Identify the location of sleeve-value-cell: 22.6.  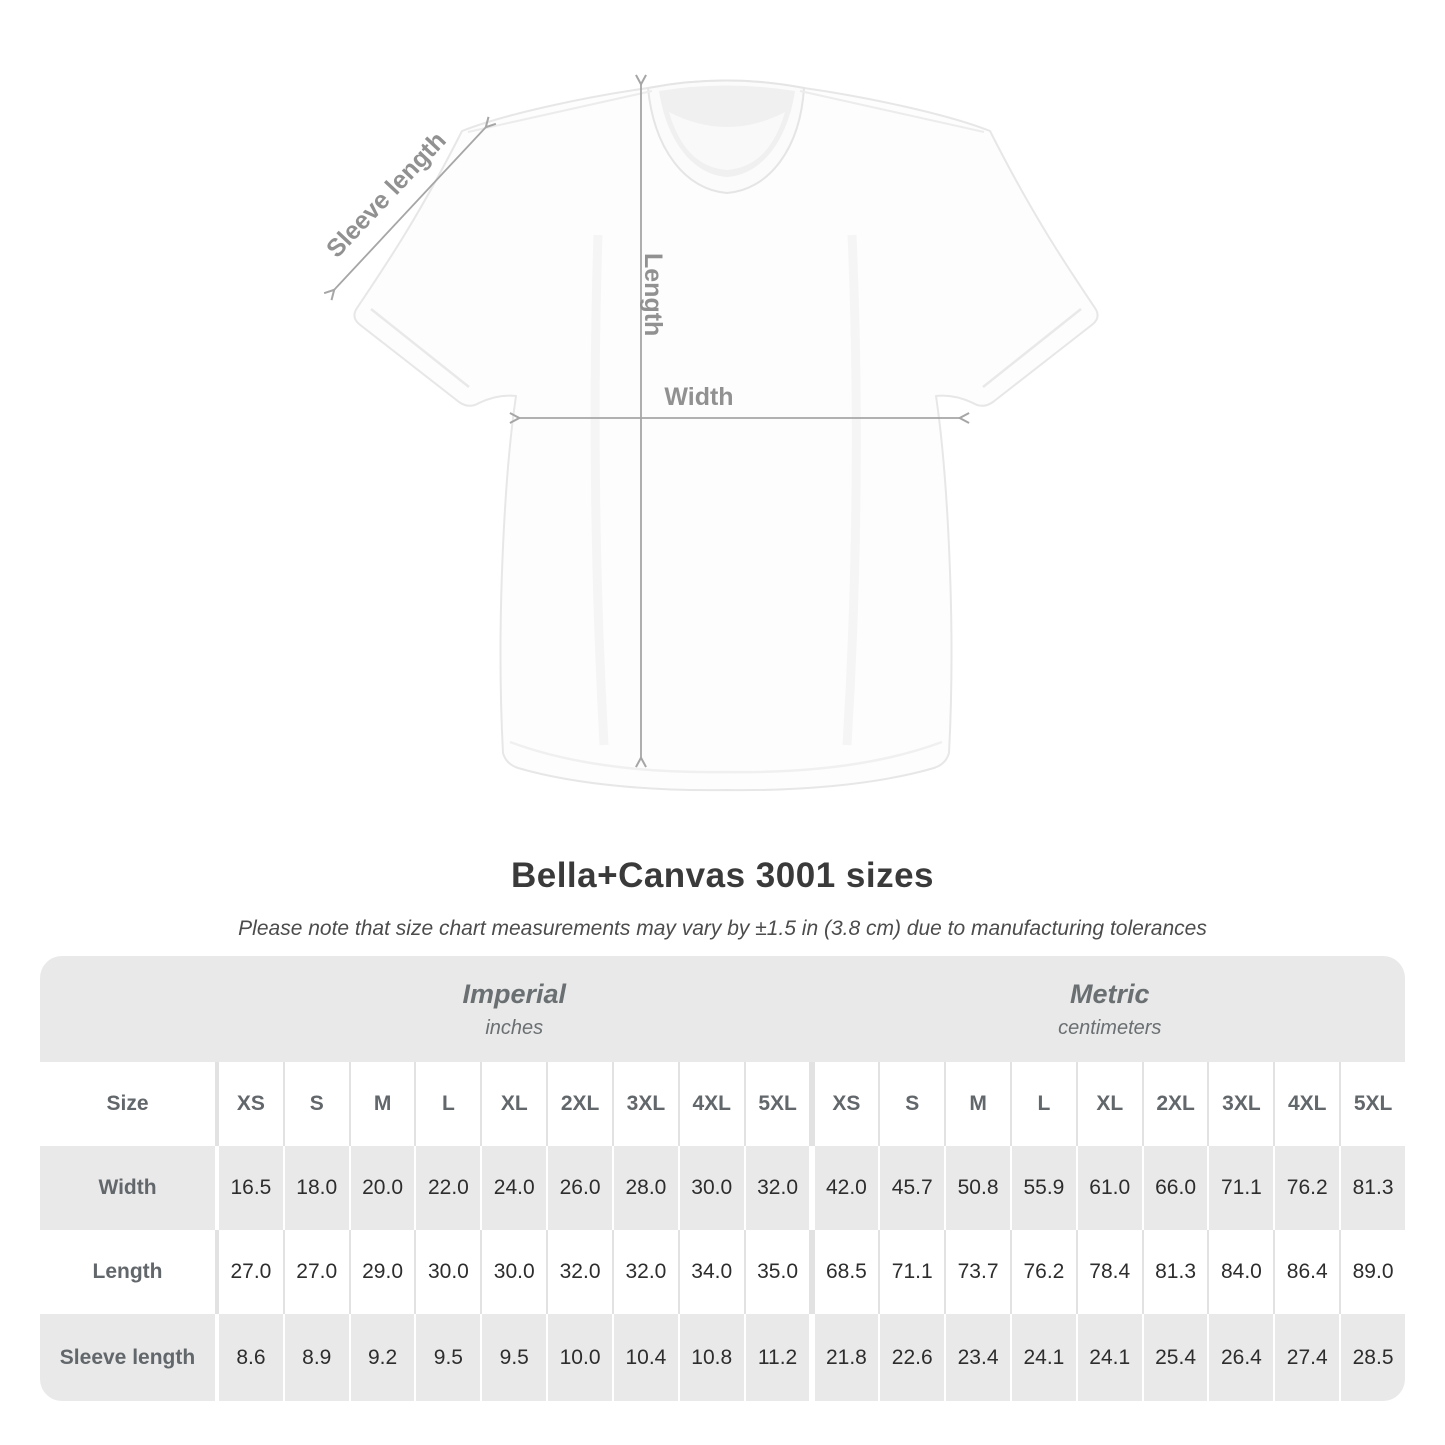
(912, 1357).